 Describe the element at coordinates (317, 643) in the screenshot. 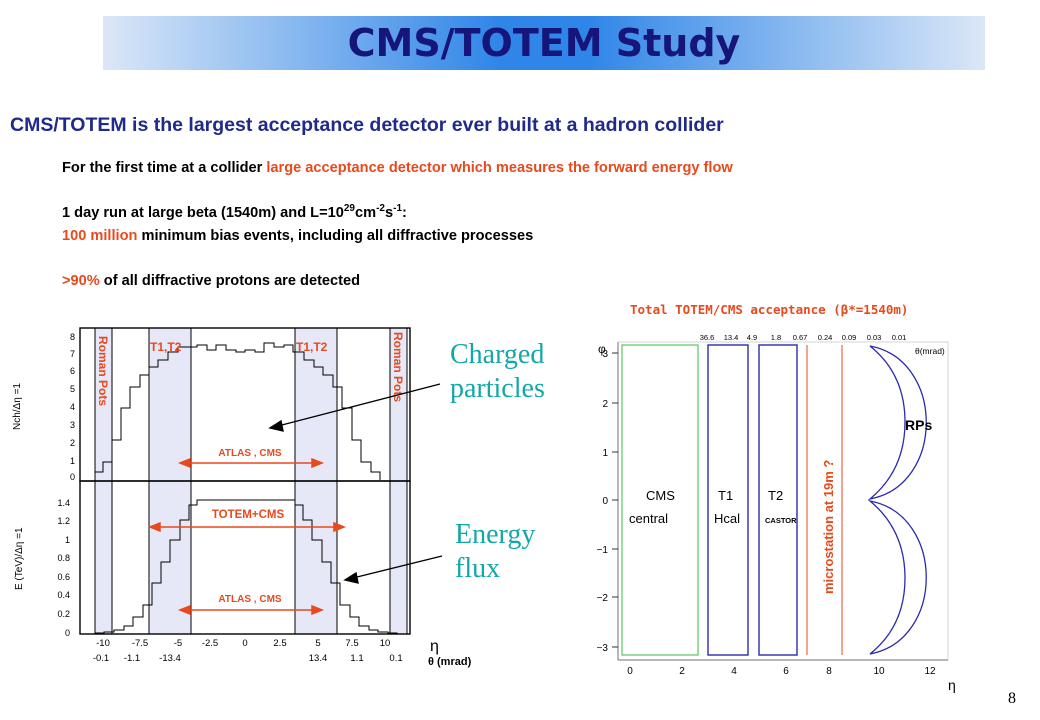

I see `xtick-6: 5` at that location.